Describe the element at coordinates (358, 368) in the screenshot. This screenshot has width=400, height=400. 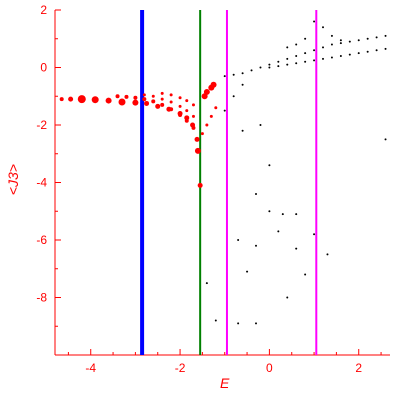
I see `x-tick-label: 2` at that location.